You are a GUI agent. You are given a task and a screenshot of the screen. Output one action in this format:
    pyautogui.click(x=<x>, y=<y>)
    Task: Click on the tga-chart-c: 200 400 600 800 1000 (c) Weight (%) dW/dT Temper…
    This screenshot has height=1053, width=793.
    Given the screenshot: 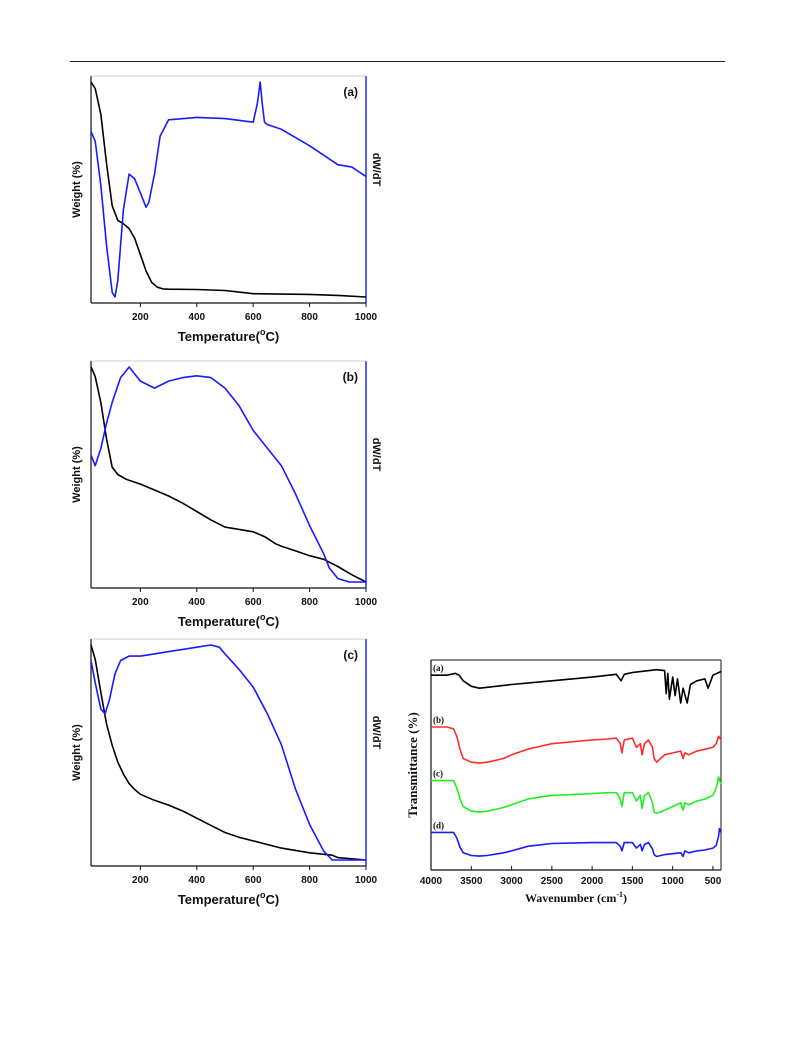 What is the action you would take?
    pyautogui.click(x=226, y=772)
    